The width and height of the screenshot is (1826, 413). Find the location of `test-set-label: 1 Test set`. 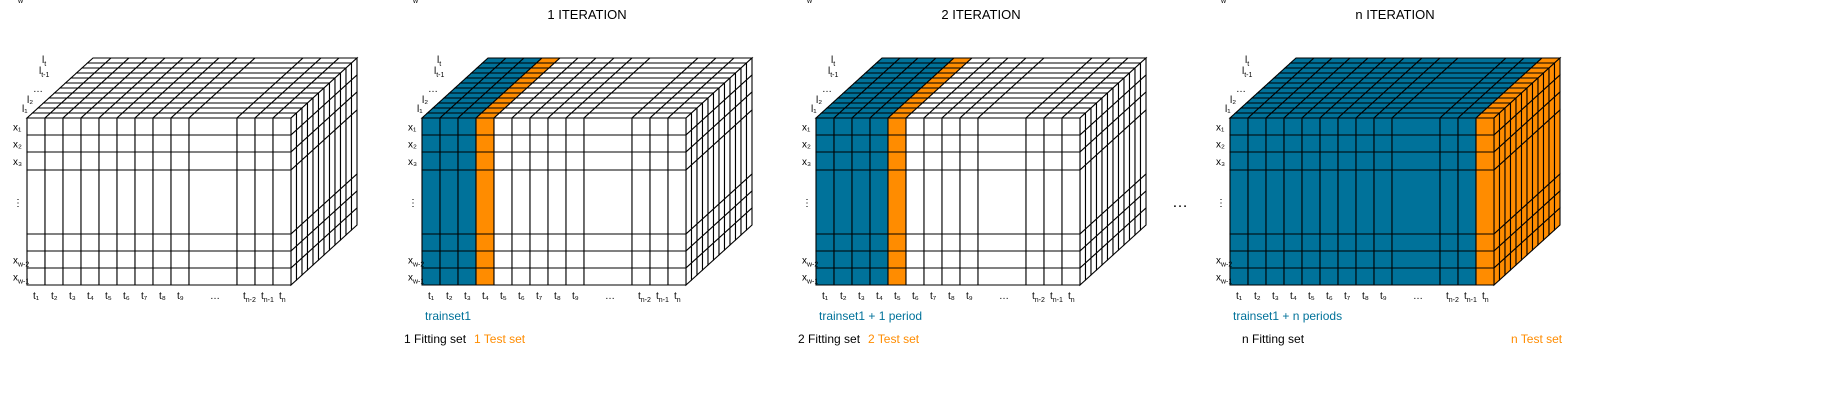

test-set-label: 1 Test set is located at coordinates (500, 339).